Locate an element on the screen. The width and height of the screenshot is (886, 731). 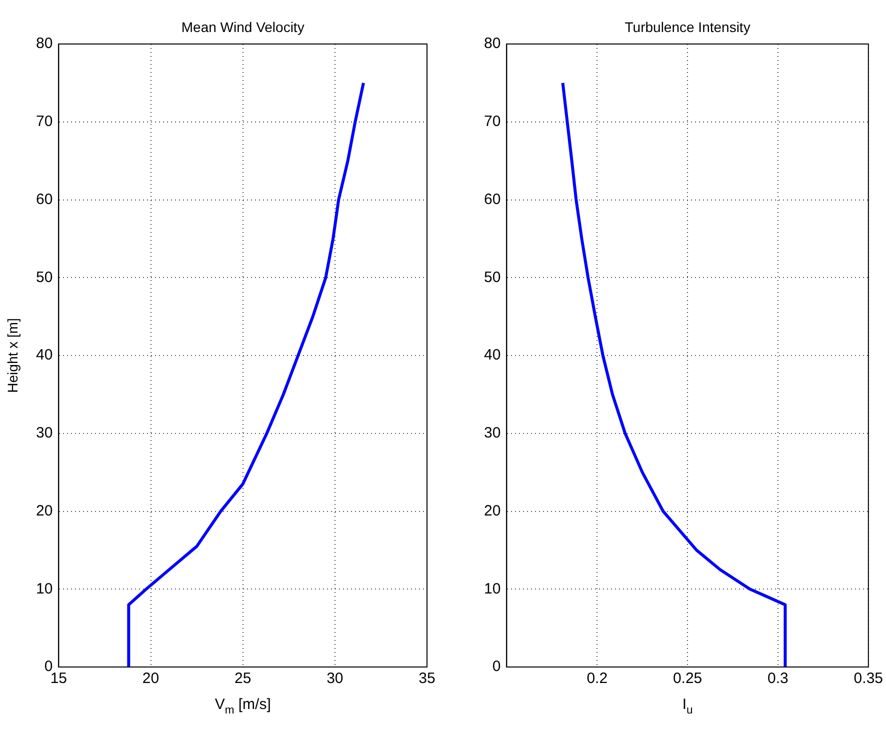
x-tick-label: 15 is located at coordinates (59, 679).